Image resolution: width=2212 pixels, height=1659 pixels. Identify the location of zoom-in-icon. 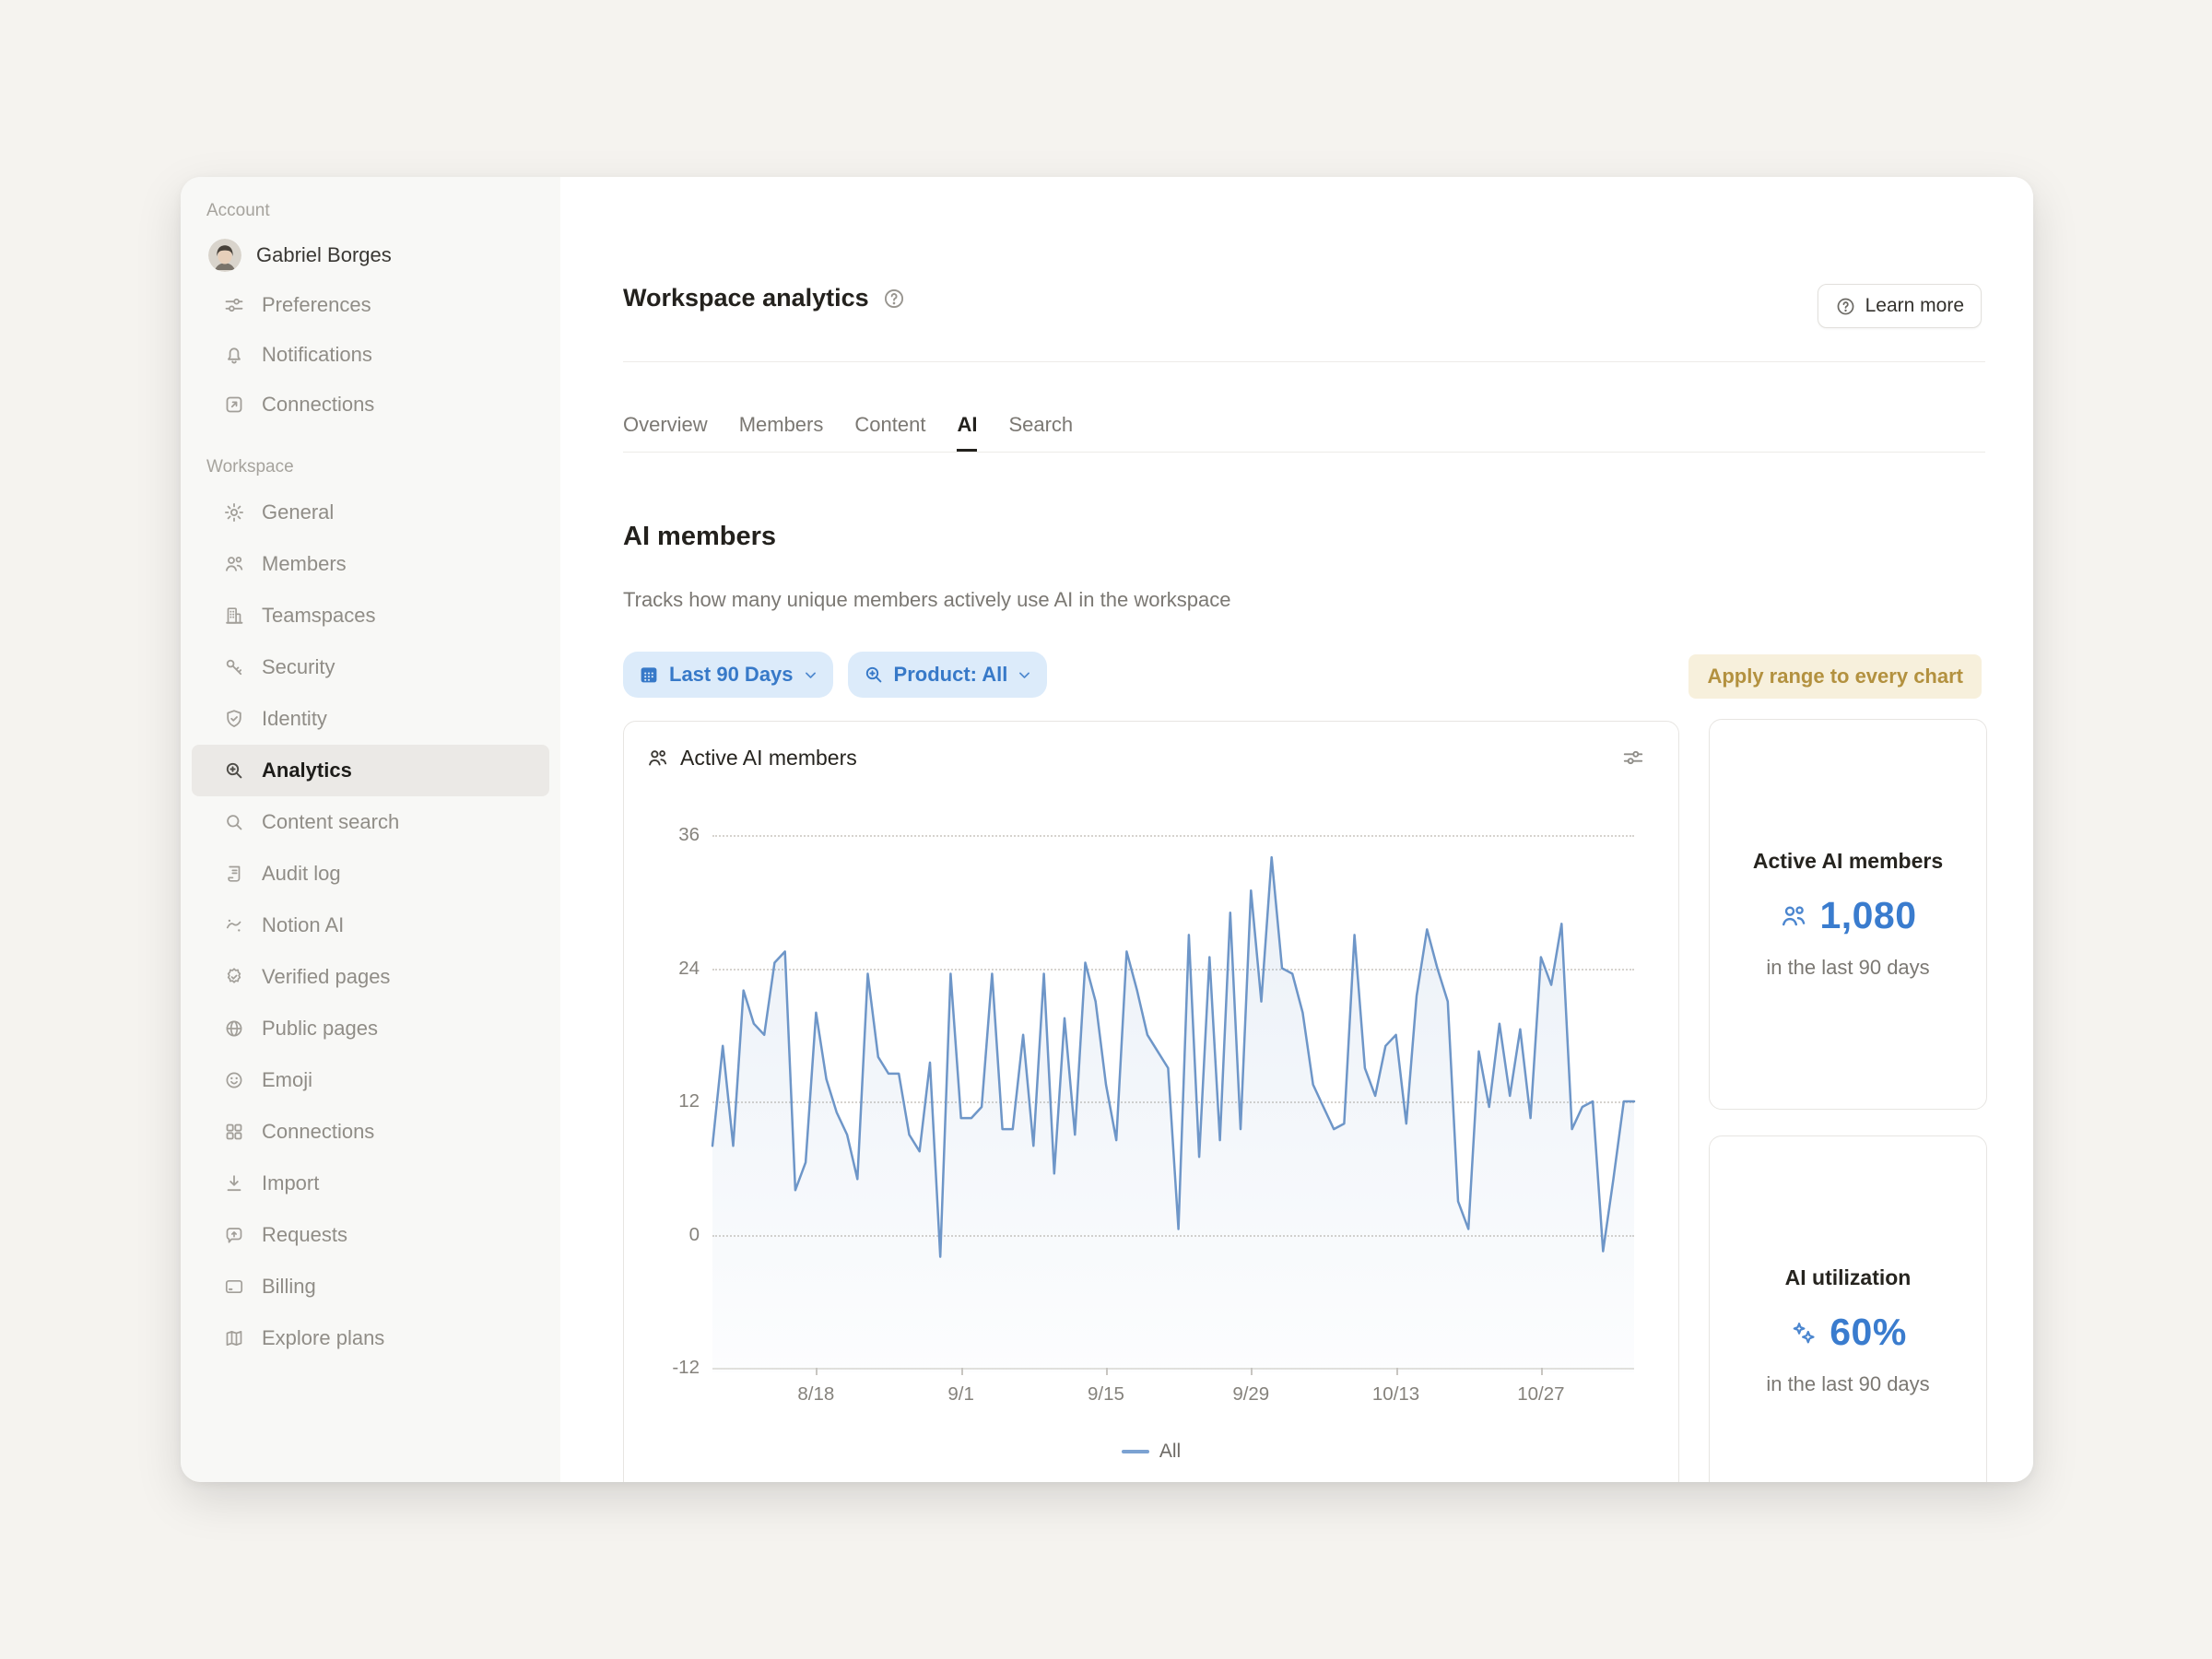
(234, 770).